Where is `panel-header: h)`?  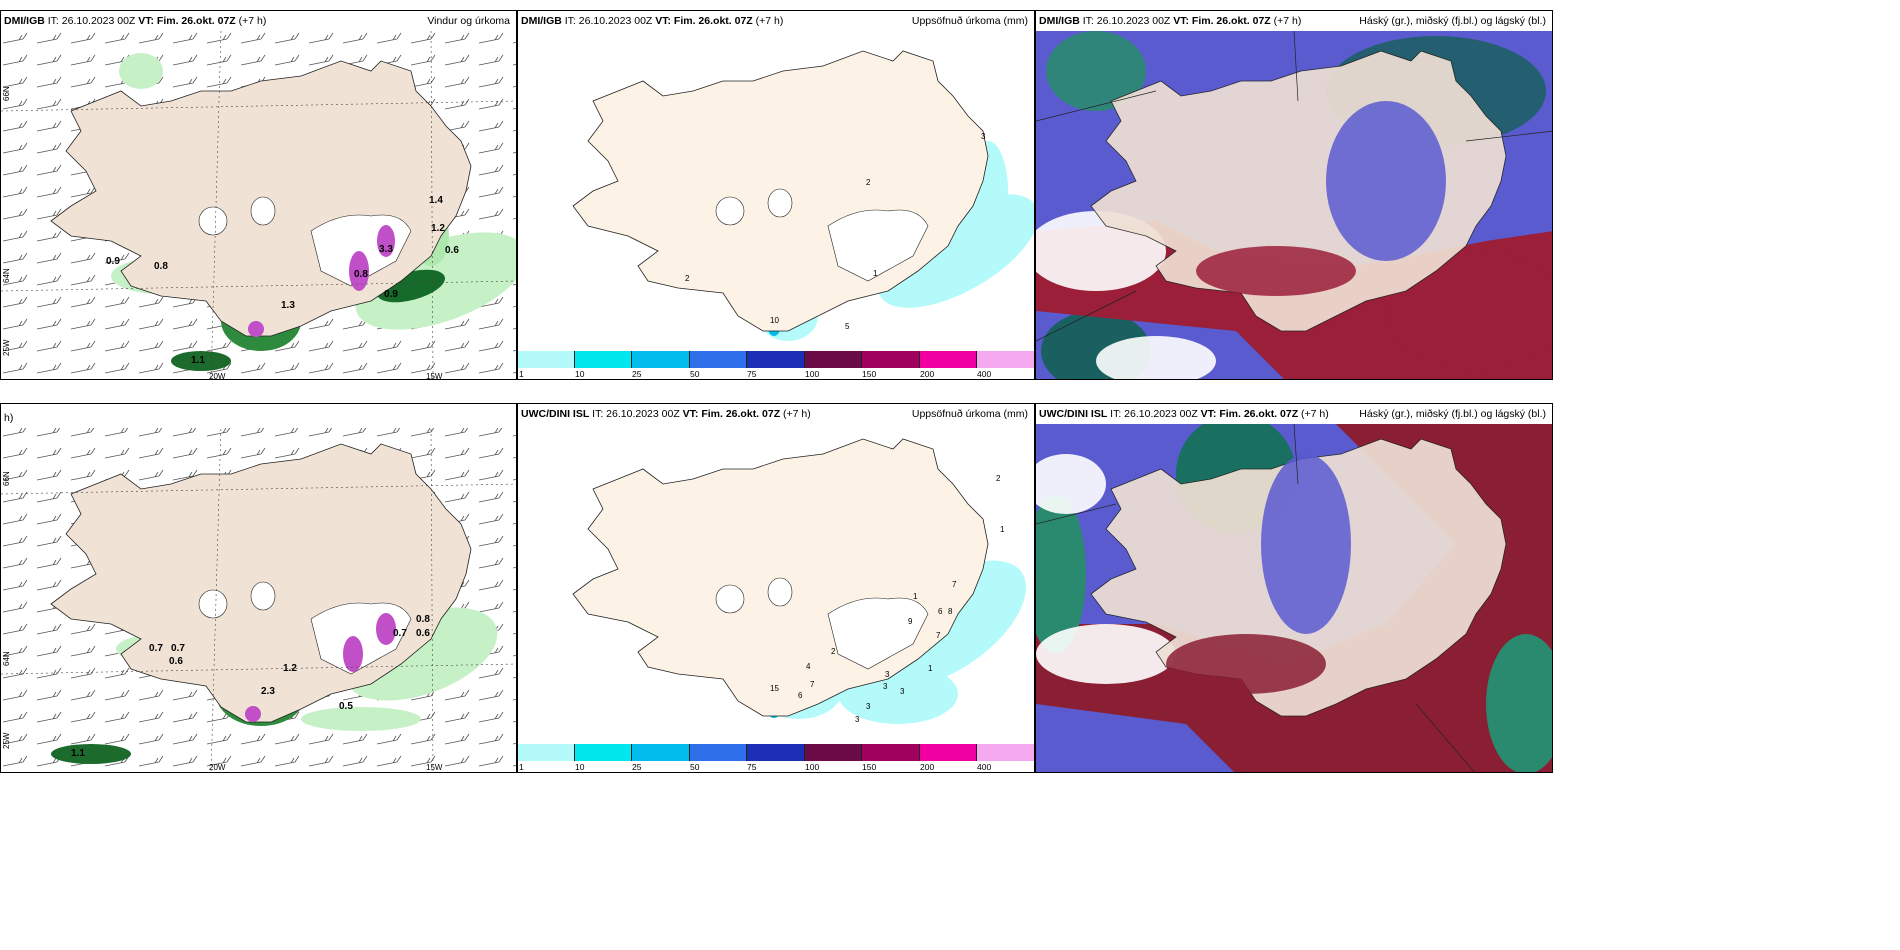
panel-header: h) is located at coordinates (258, 418).